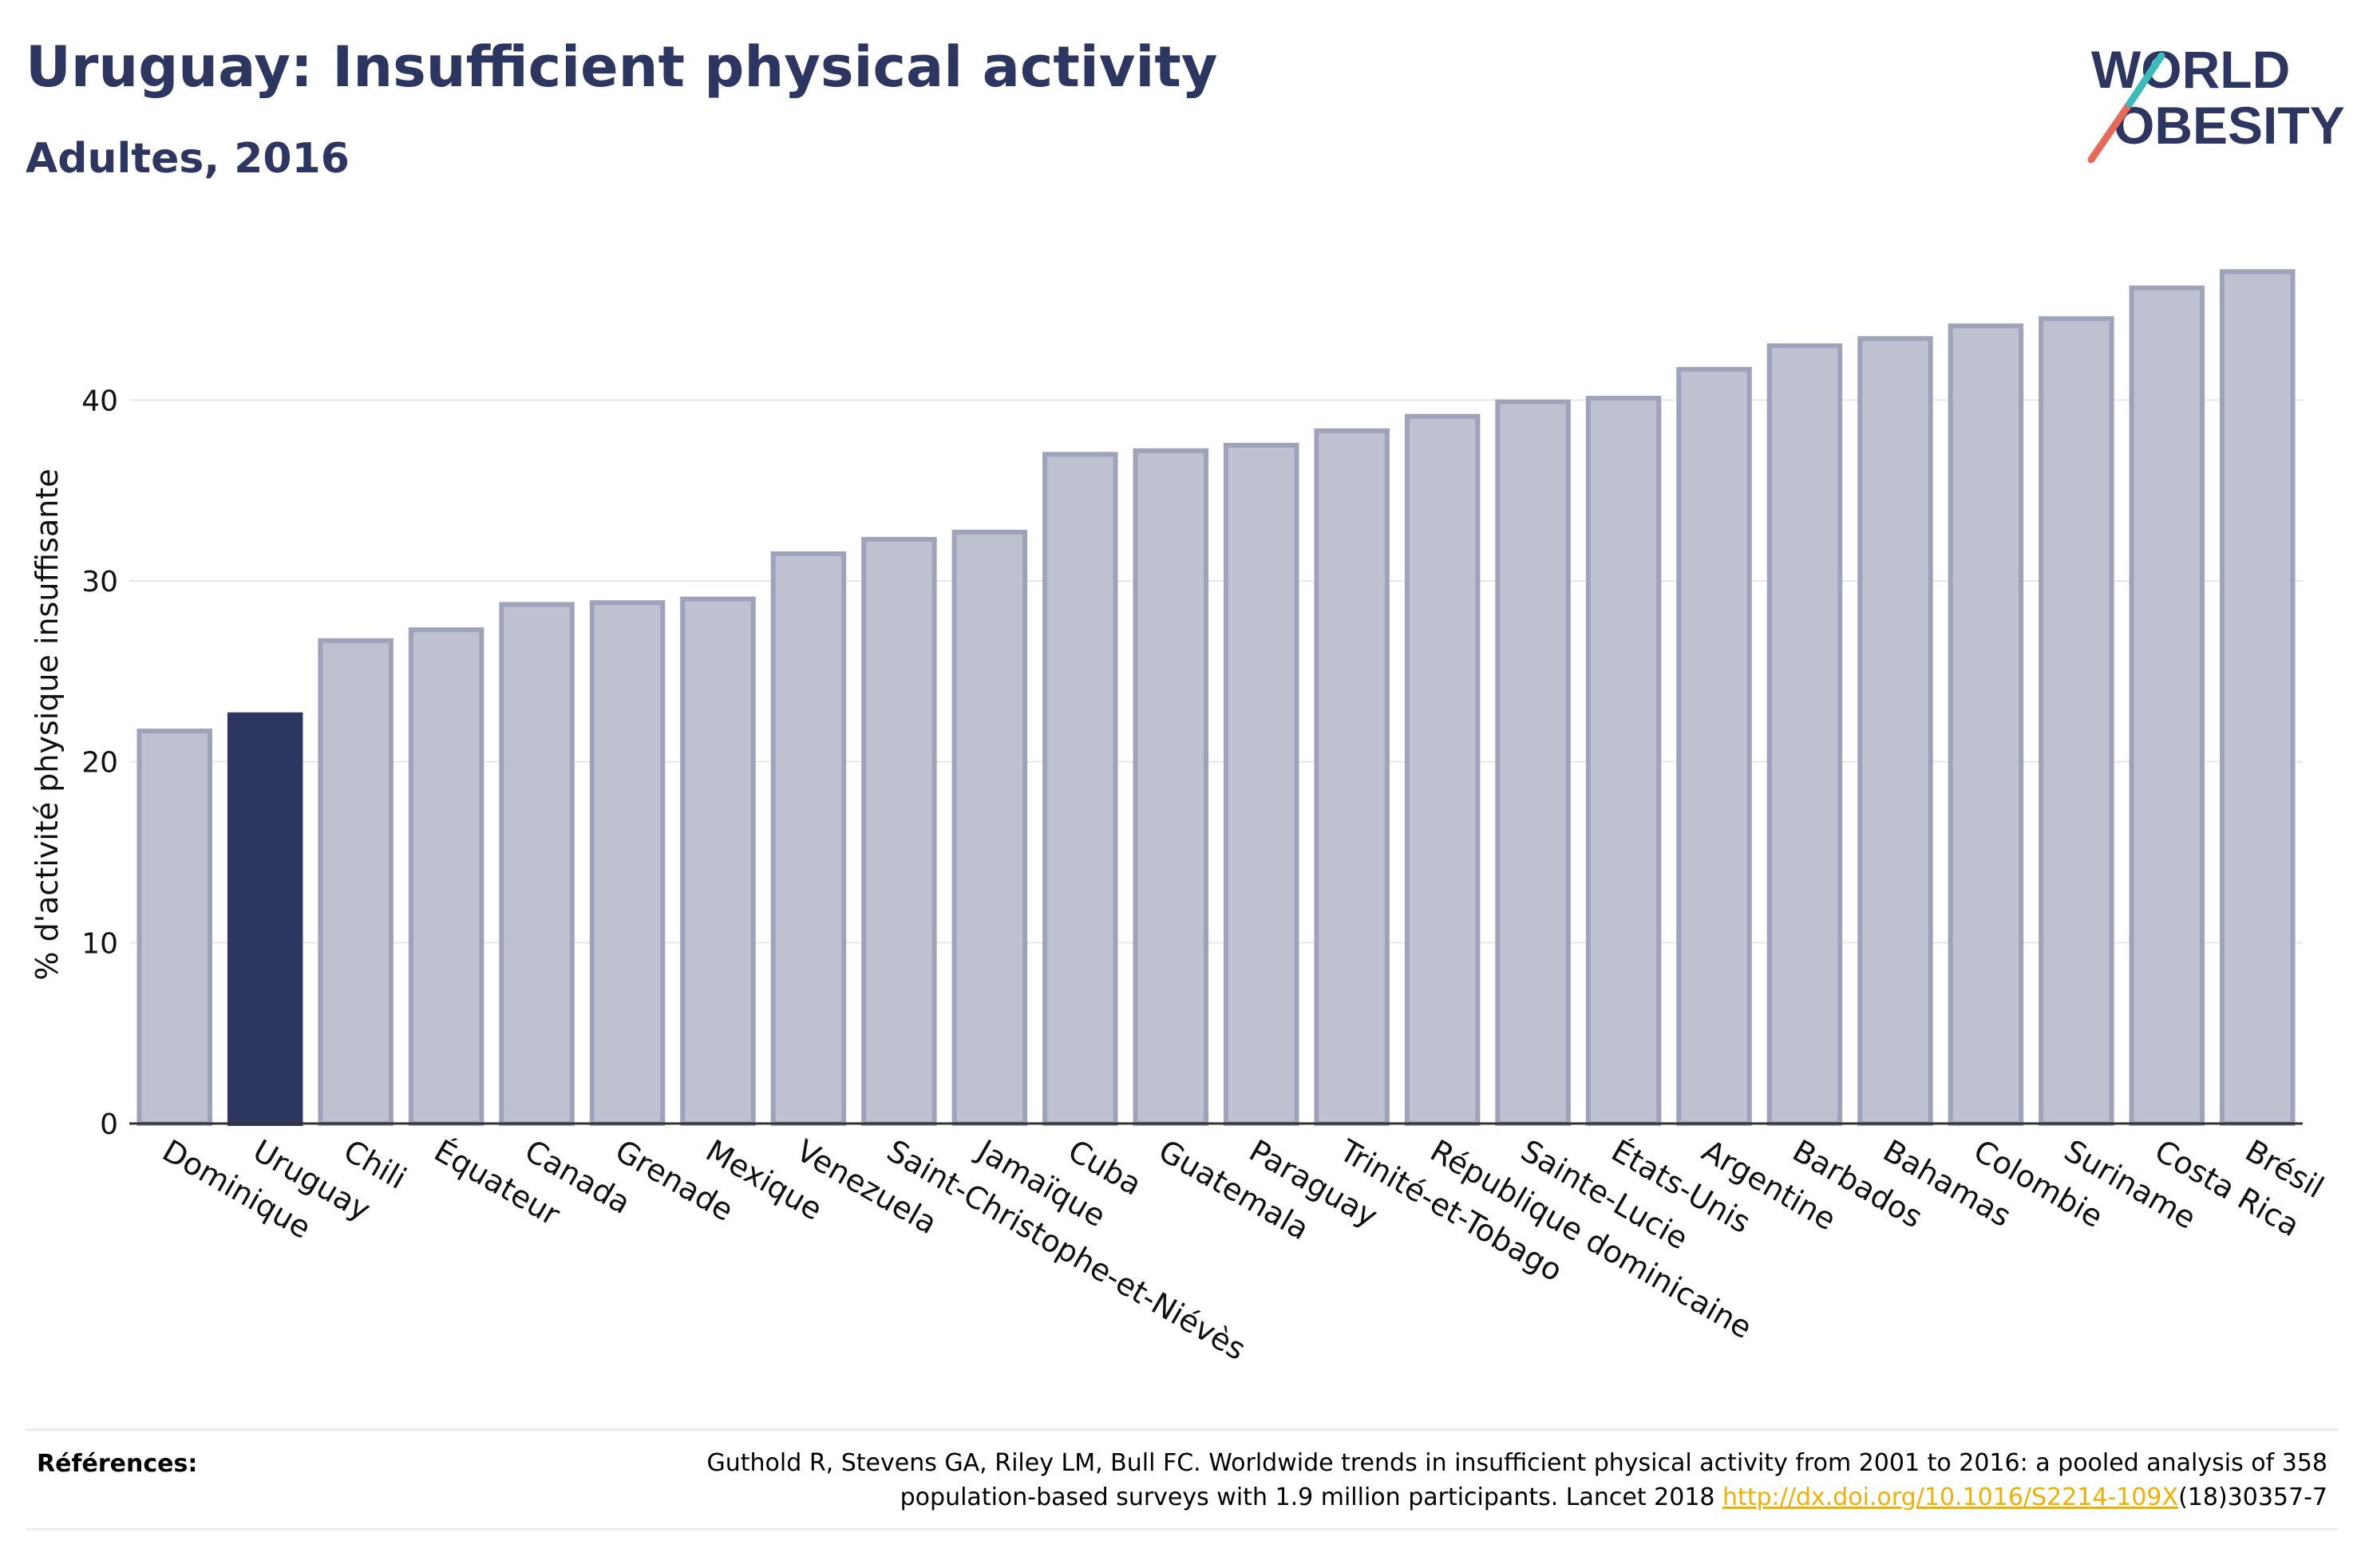  I want to click on reference-doi-link: http://dx.doi.org/10.1016/S2214-109X, so click(1950, 1497).